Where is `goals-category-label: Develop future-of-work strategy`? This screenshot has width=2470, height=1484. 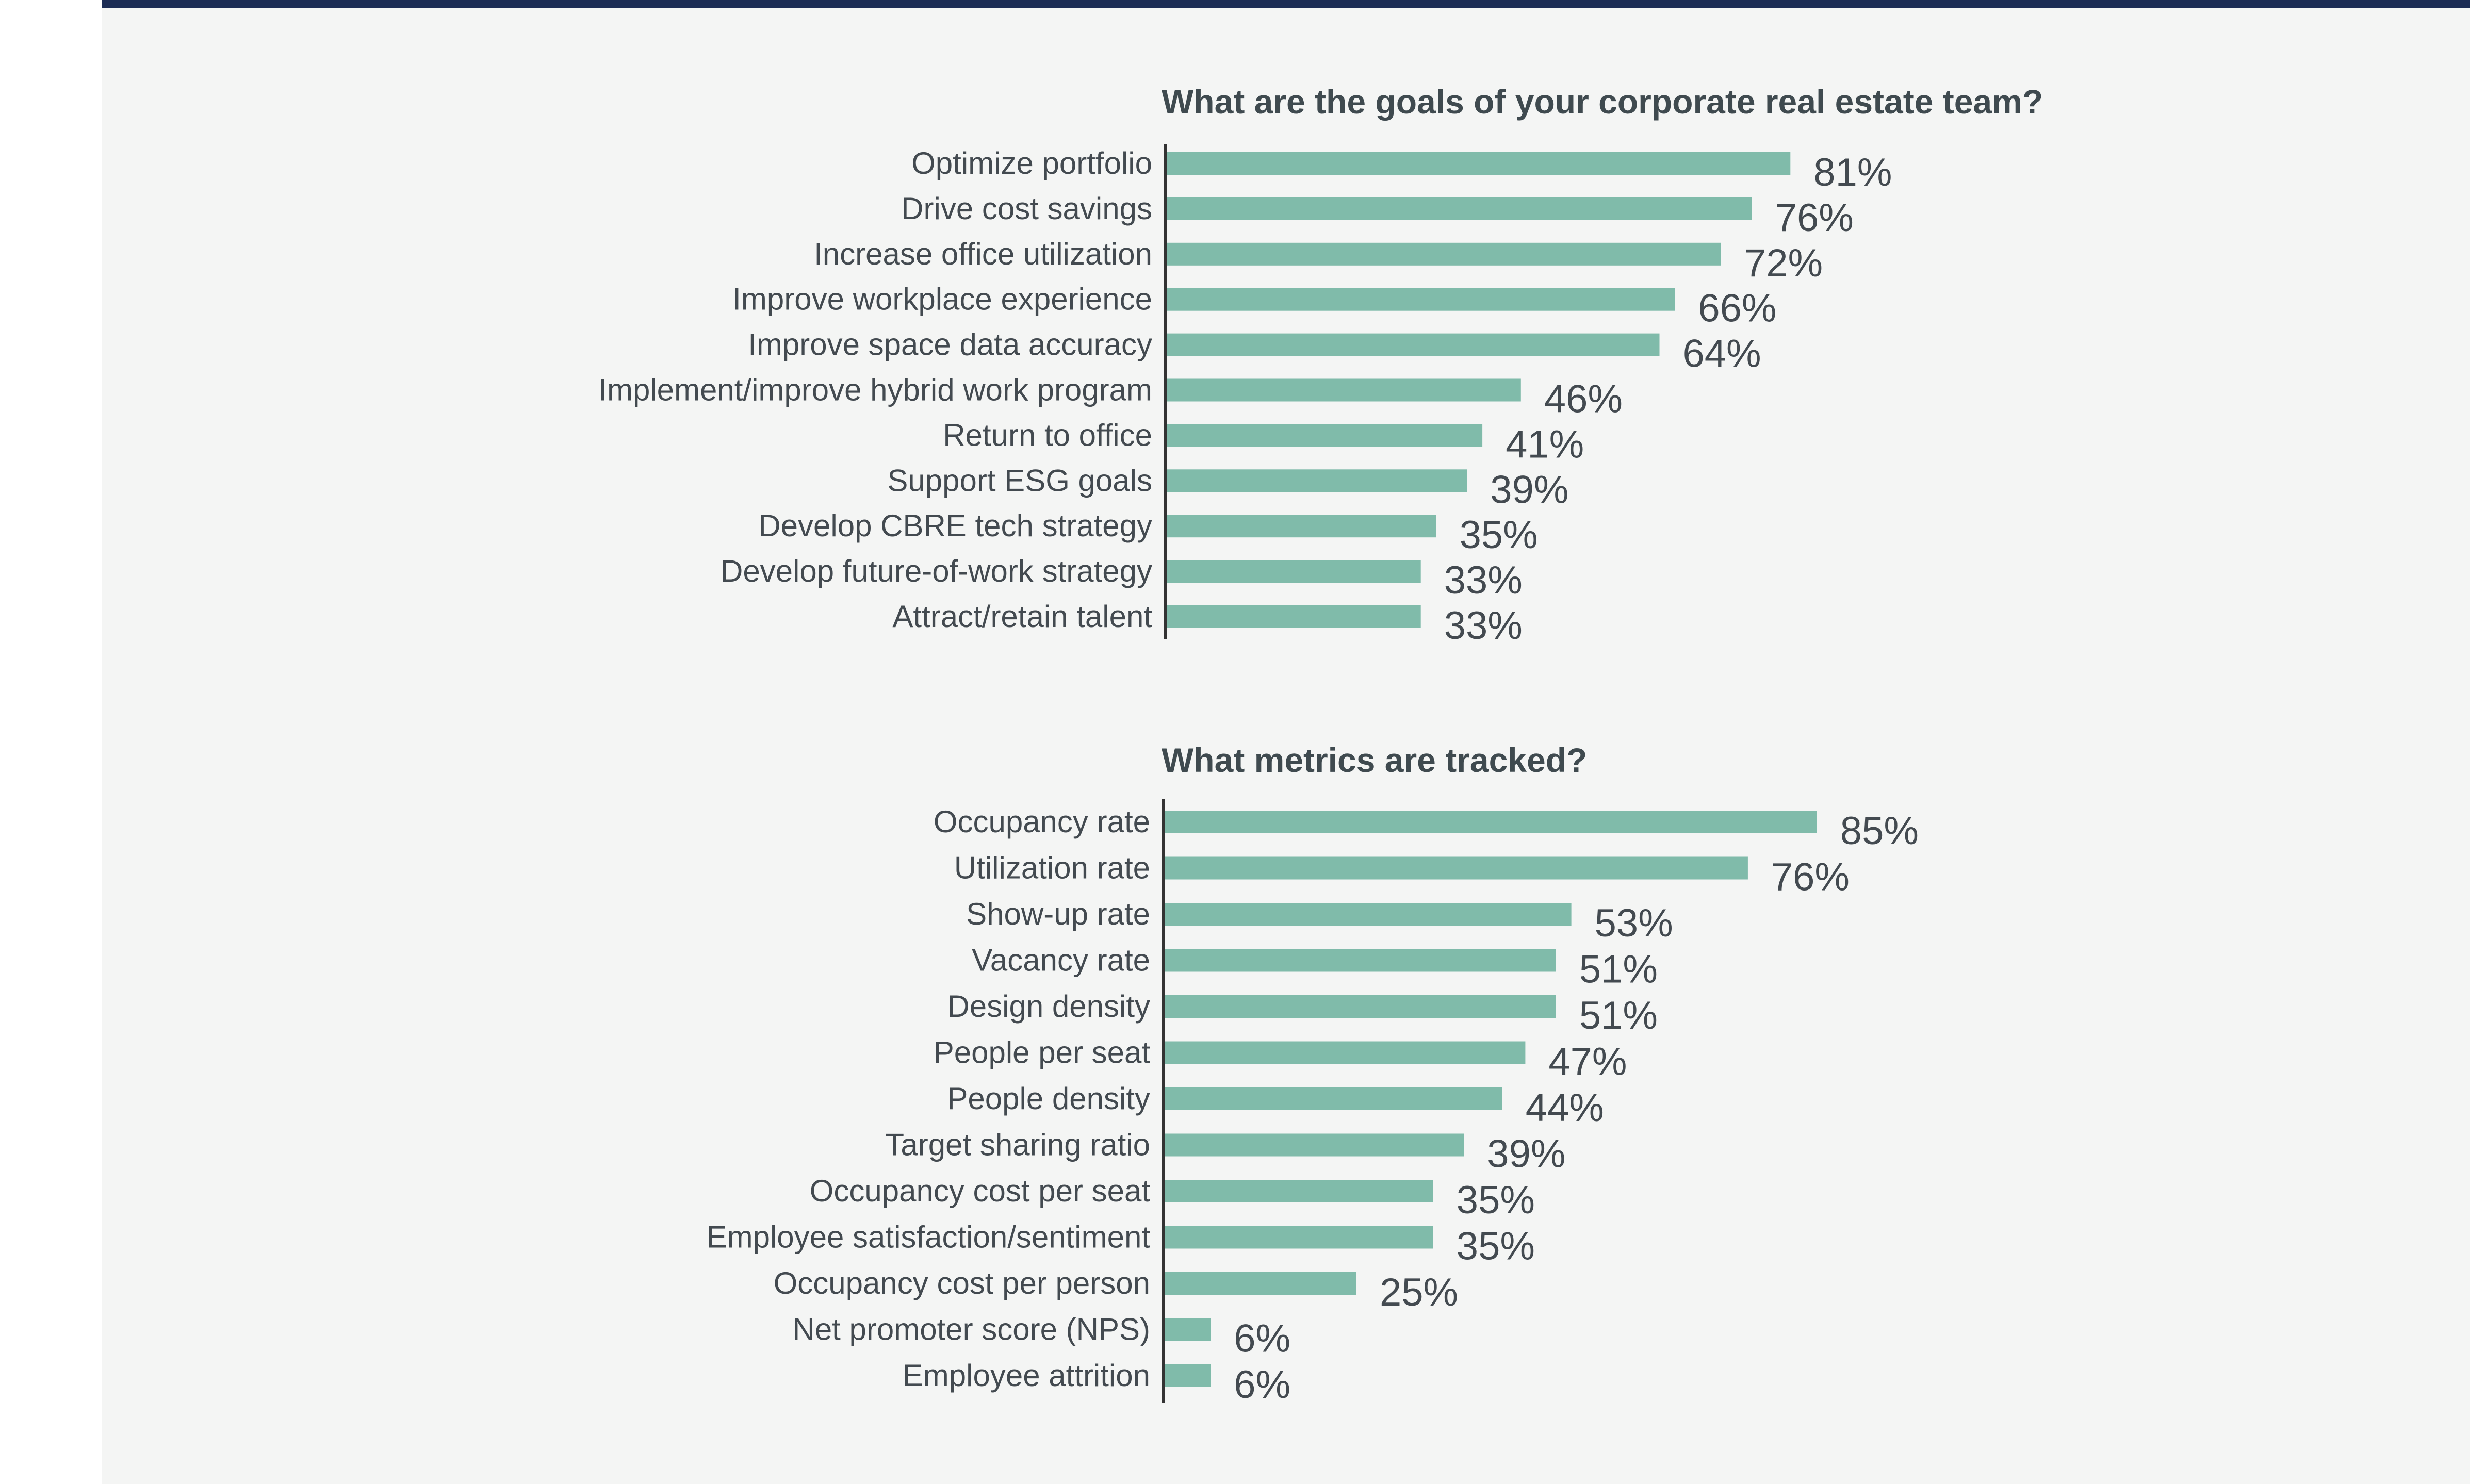 goals-category-label: Develop future-of-work strategy is located at coordinates (936, 571).